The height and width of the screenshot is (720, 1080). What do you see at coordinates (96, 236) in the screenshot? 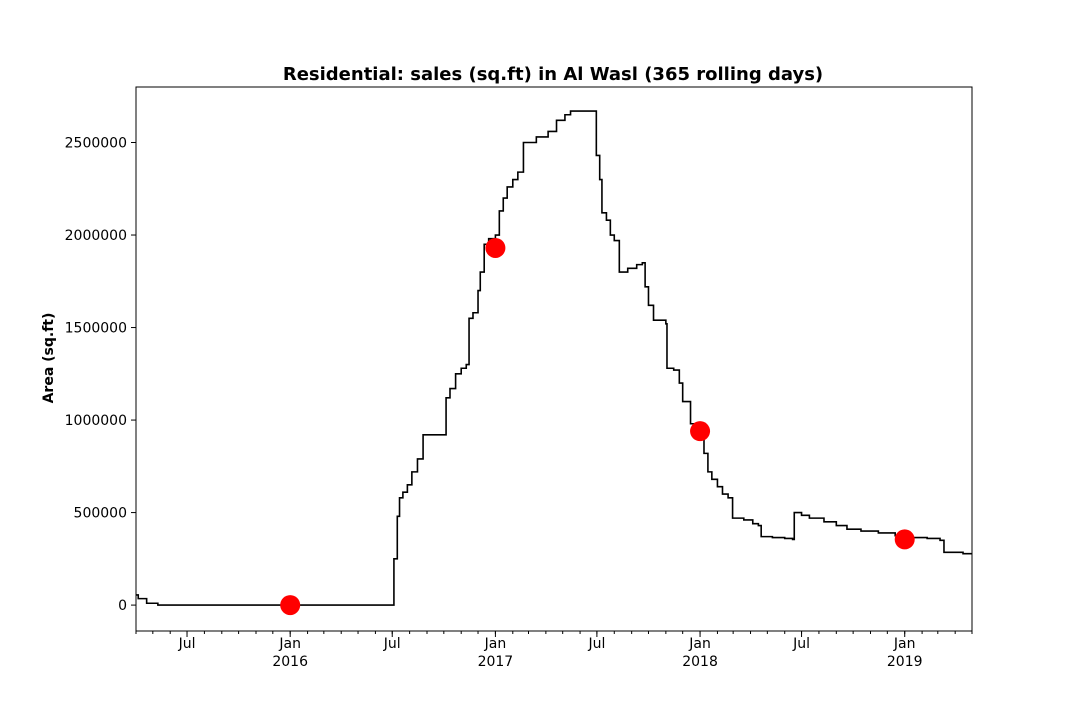
I see `y-tick-label: 2000000` at bounding box center [96, 236].